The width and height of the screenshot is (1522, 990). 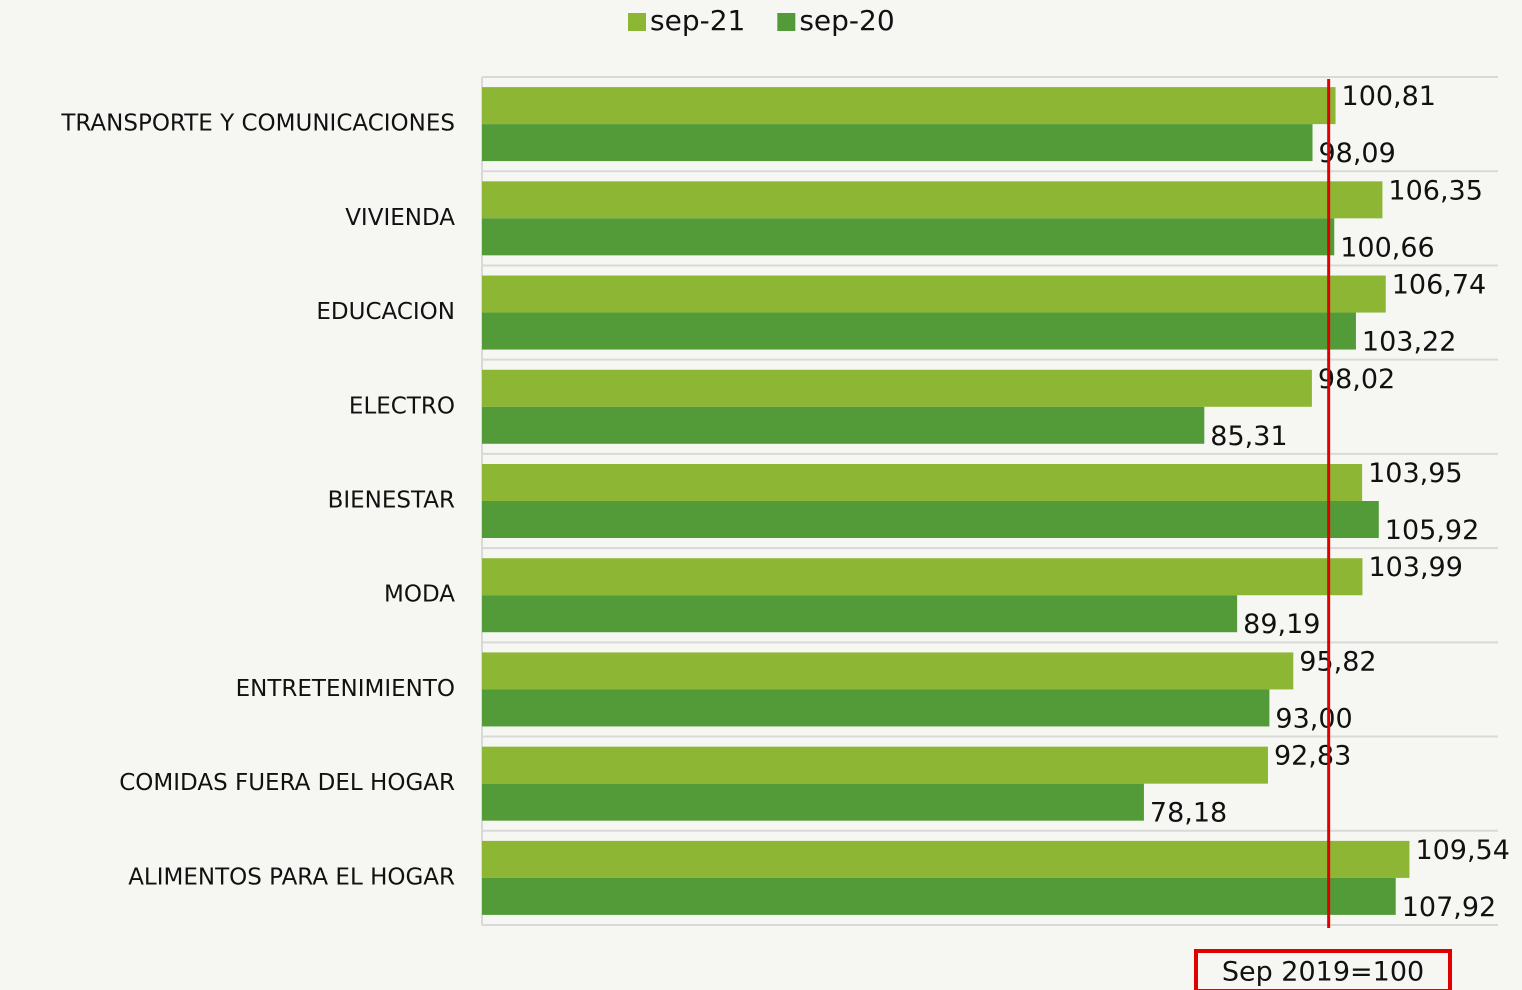 What do you see at coordinates (391, 501) in the screenshot?
I see `category-label: BIENESTAR` at bounding box center [391, 501].